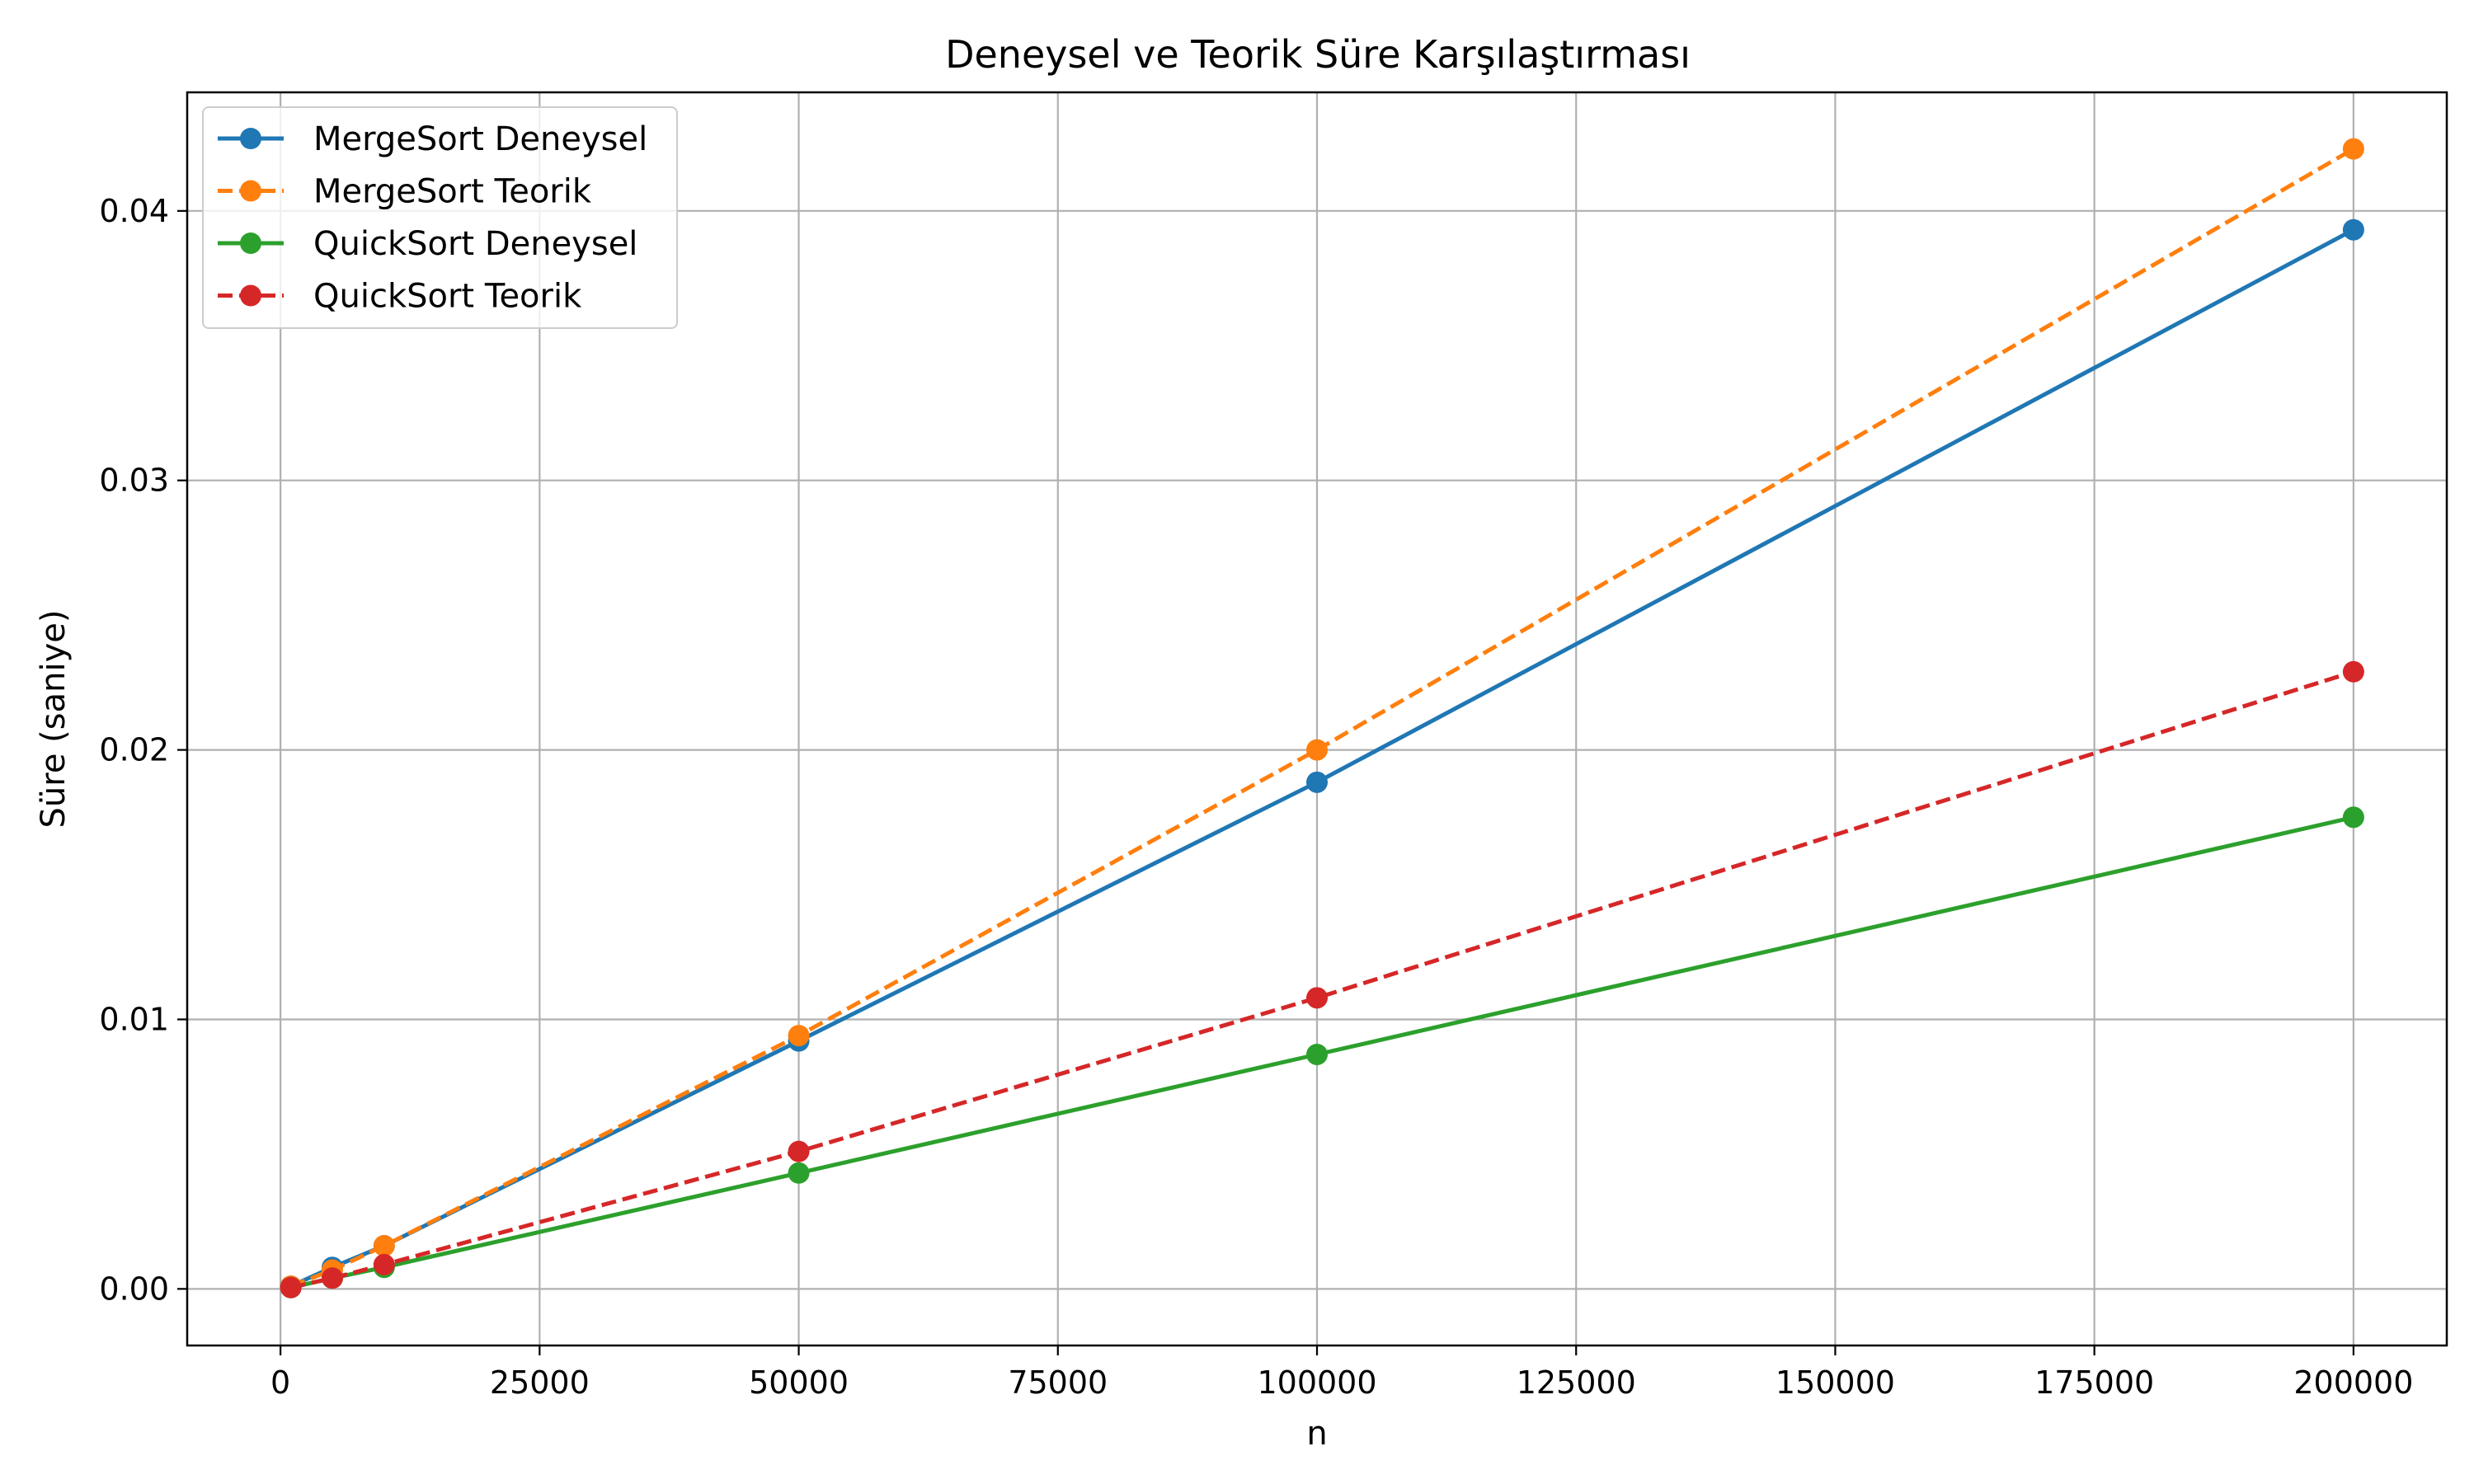 The height and width of the screenshot is (1484, 2474). Describe the element at coordinates (1835, 1382) in the screenshot. I see `x-tick-label: 150000` at that location.